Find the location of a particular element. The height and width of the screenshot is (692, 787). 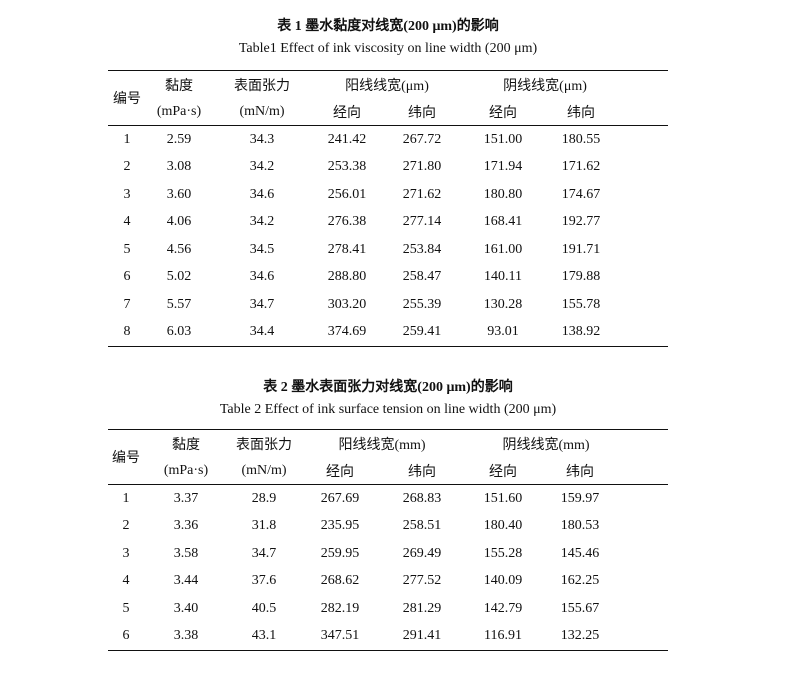

table-cell: 155.67 is located at coordinates (580, 608).